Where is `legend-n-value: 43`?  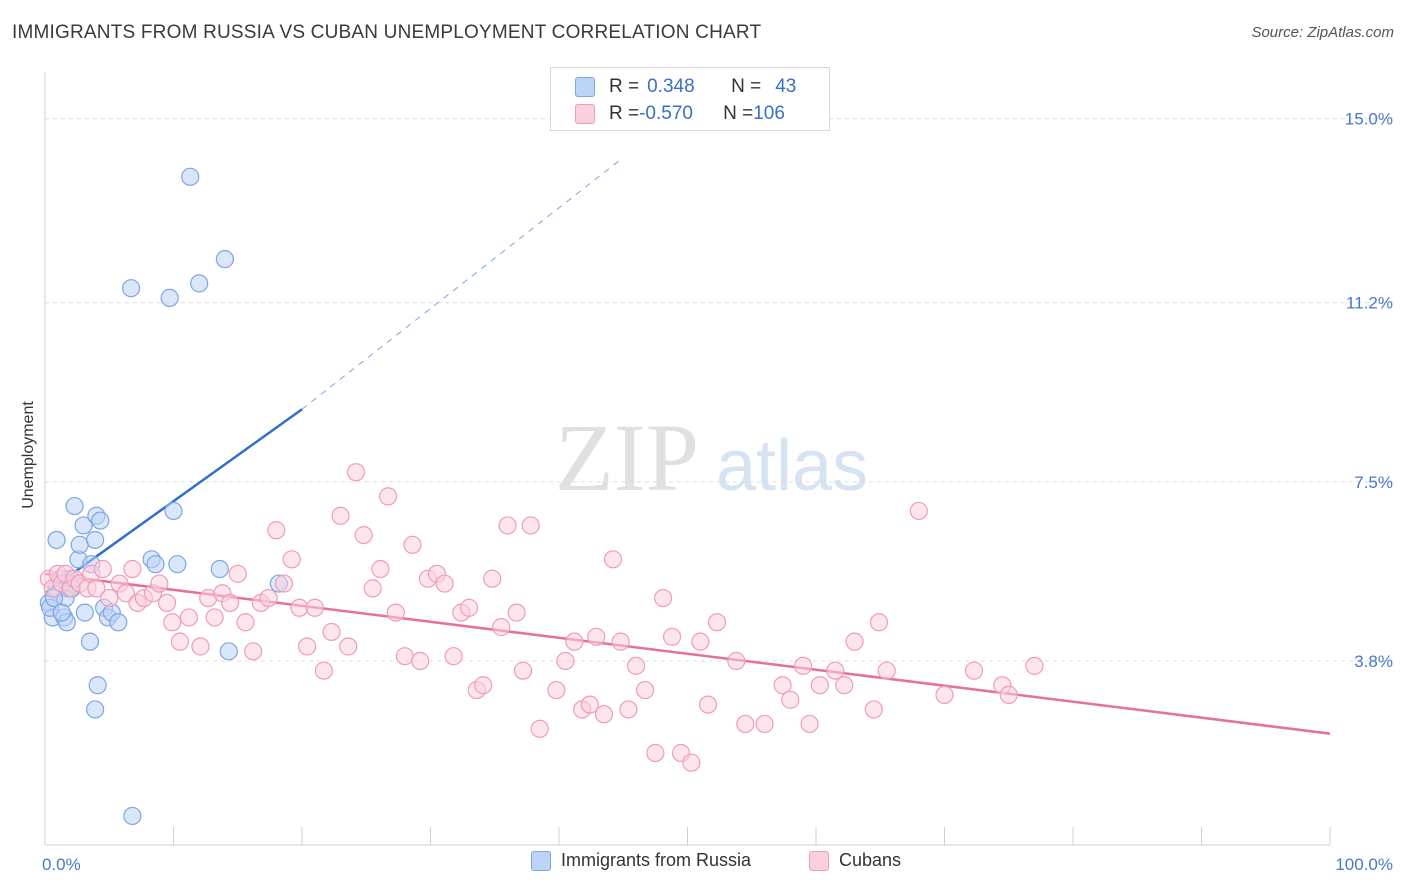
legend-n-value: 43 is located at coordinates (786, 86).